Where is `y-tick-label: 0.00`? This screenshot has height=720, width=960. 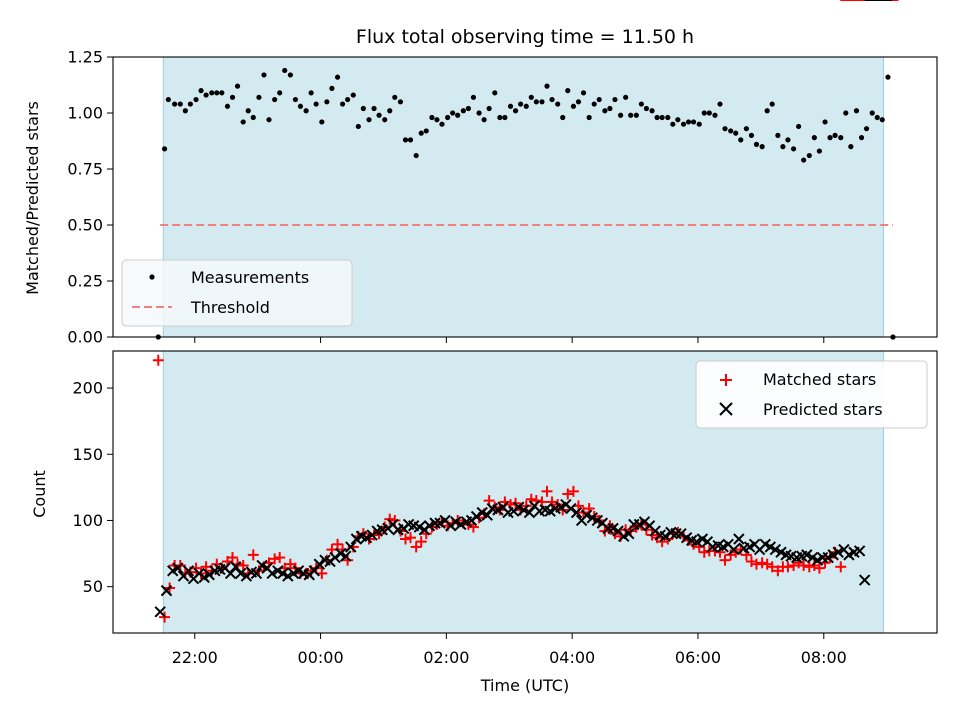
y-tick-label: 0.00 is located at coordinates (85, 337).